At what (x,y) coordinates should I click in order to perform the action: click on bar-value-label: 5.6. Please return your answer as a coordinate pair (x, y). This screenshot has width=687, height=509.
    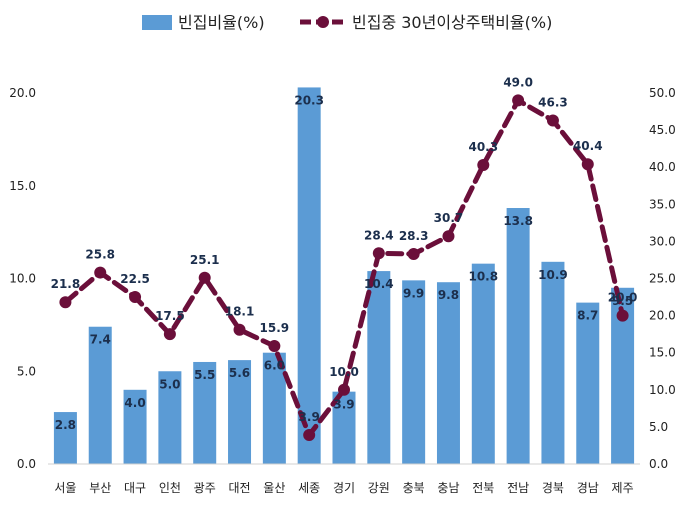
    Looking at the image, I should click on (239, 373).